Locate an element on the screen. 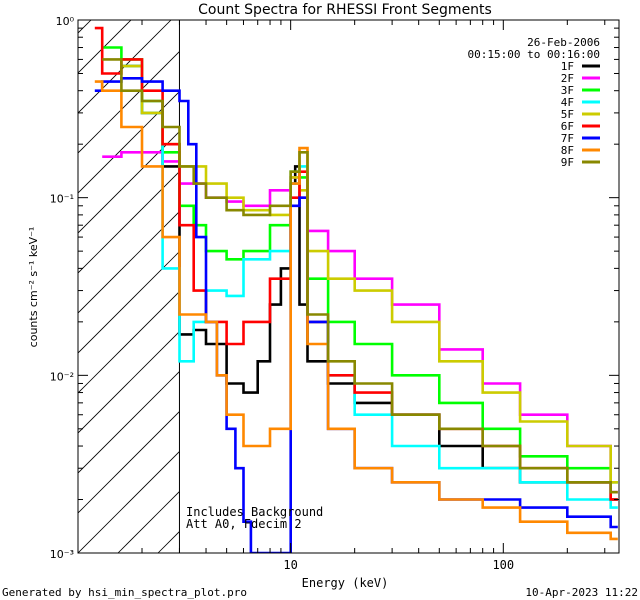  annotation-background: Includes Background is located at coordinates (254, 512).